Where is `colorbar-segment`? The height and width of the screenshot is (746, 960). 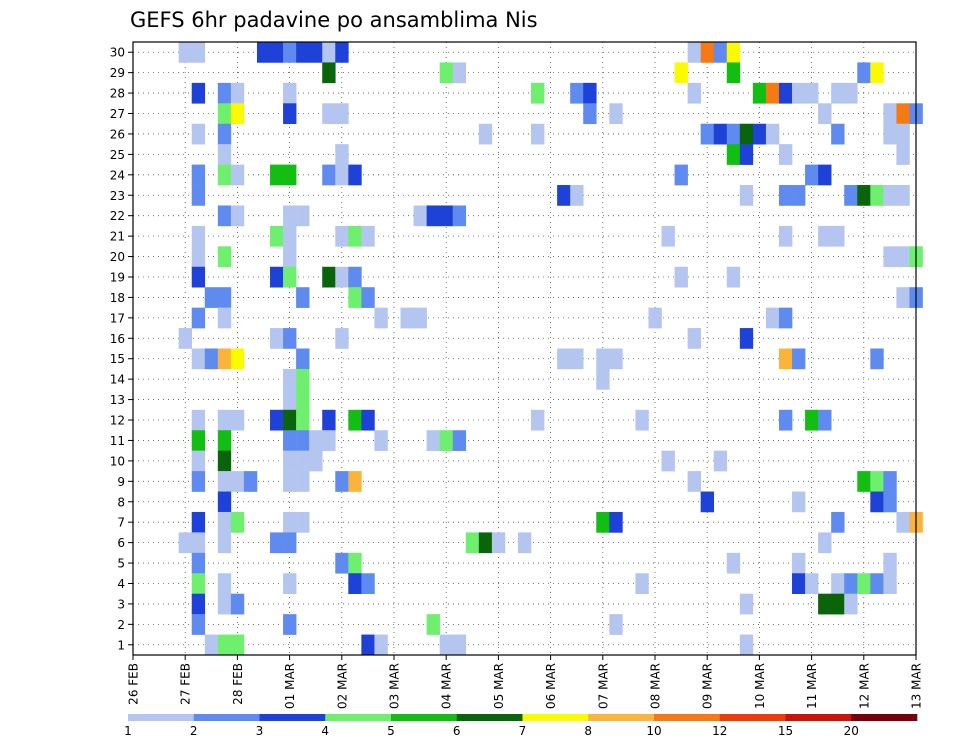 colorbar-segment is located at coordinates (687, 717).